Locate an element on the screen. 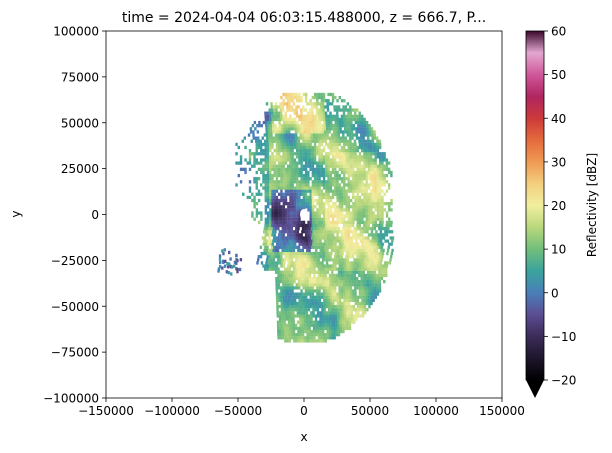 This screenshot has height=453, width=612. y-tick-label: −75000 is located at coordinates (75, 353).